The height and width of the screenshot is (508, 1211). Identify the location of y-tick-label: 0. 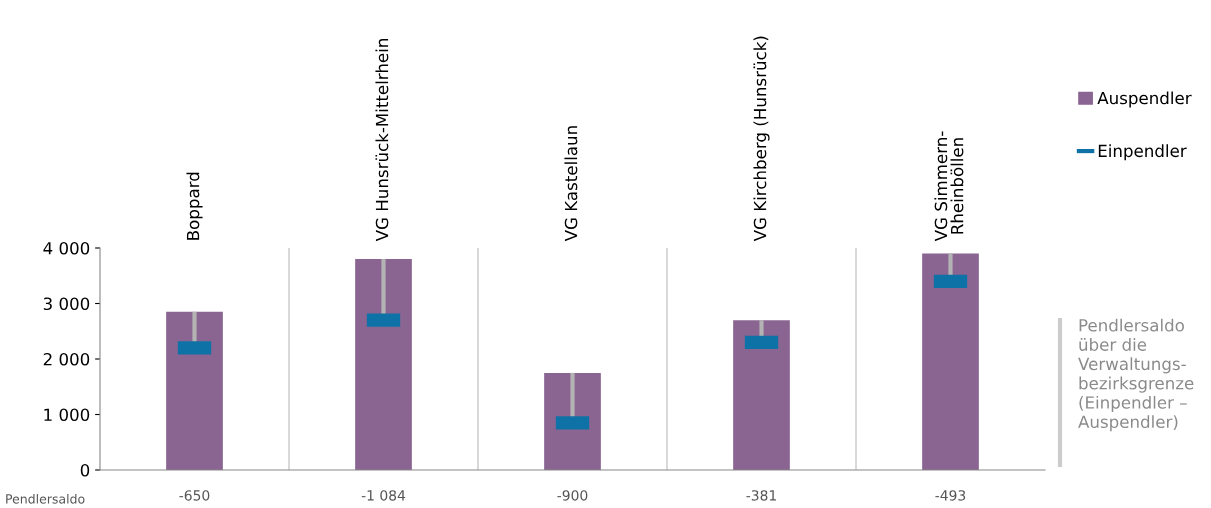
(85, 470).